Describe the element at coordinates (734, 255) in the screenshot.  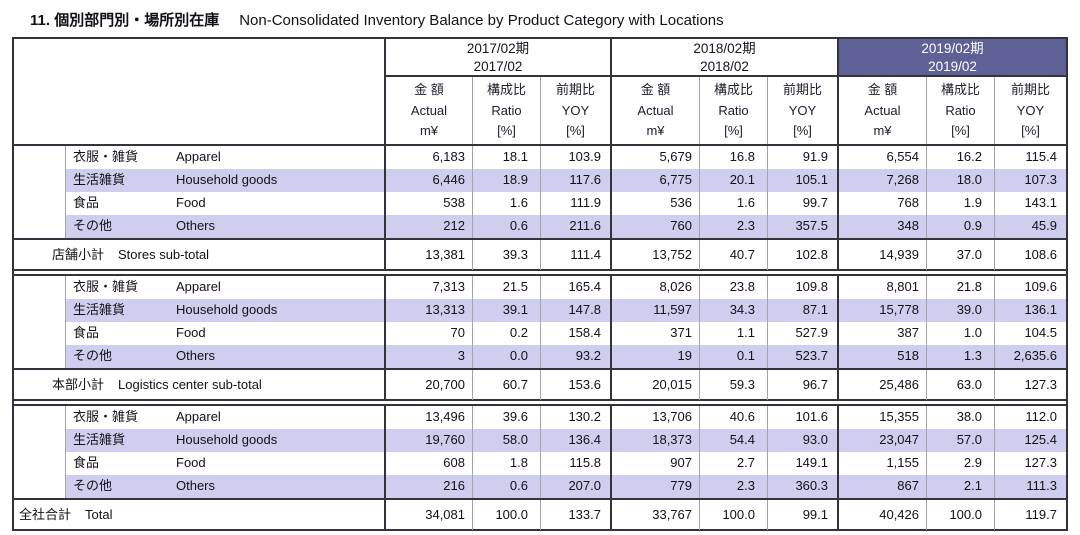
I see `cell-value: 40.7` at that location.